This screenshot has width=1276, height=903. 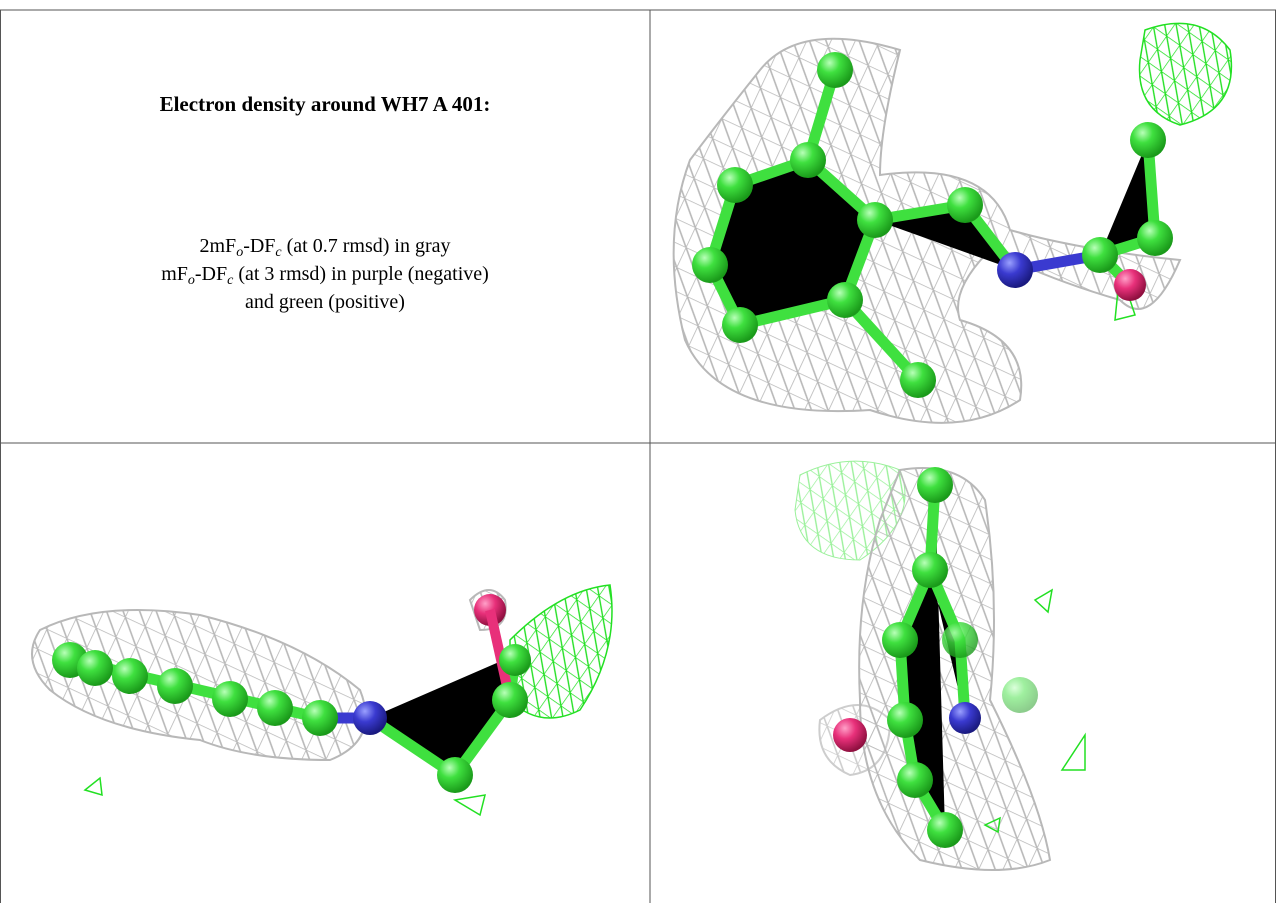 What do you see at coordinates (366, 246) in the screenshot?
I see `legend-text: (at 0.7 rmsd) in gray` at bounding box center [366, 246].